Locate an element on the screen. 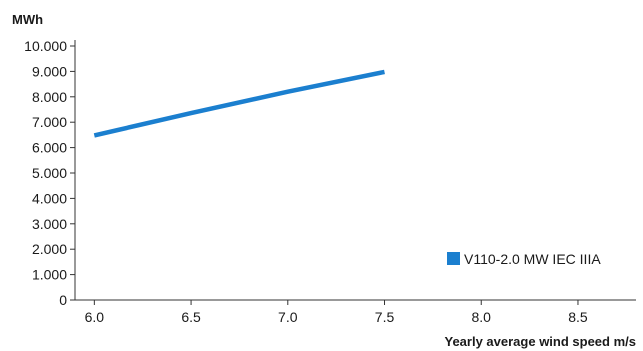 The image size is (643, 351). y-tick-label: 9.000 is located at coordinates (49, 71).